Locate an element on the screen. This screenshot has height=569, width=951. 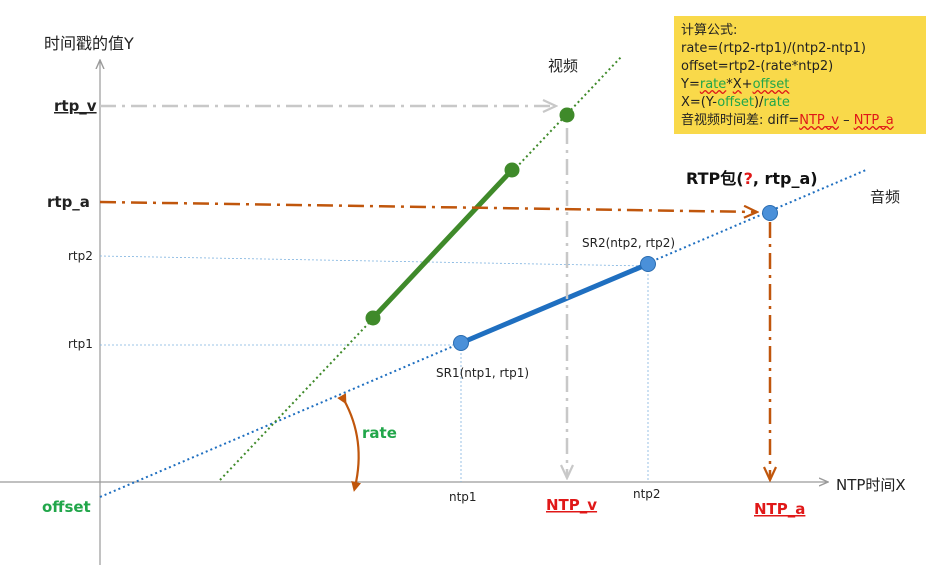
ntp2-label: ntp2 is located at coordinates (647, 494).